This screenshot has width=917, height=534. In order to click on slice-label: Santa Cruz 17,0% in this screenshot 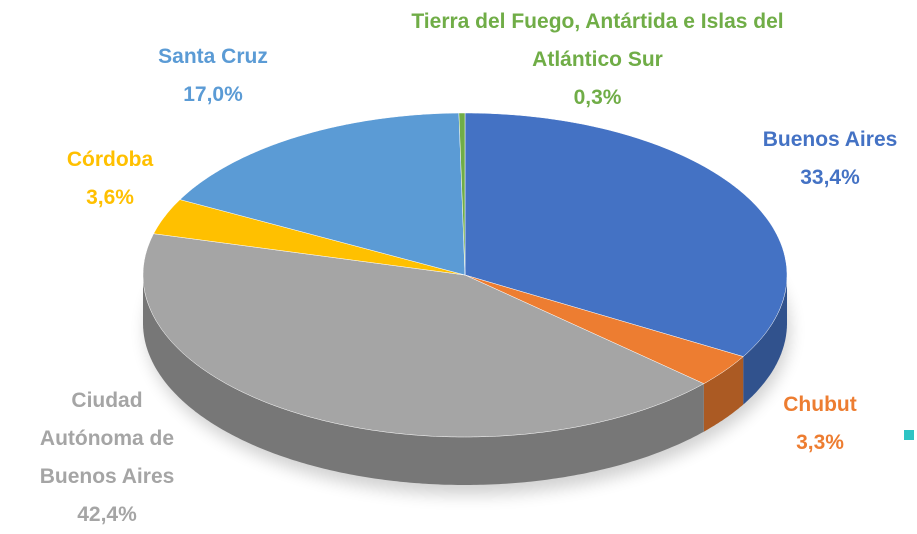, I will do `click(213, 76)`.